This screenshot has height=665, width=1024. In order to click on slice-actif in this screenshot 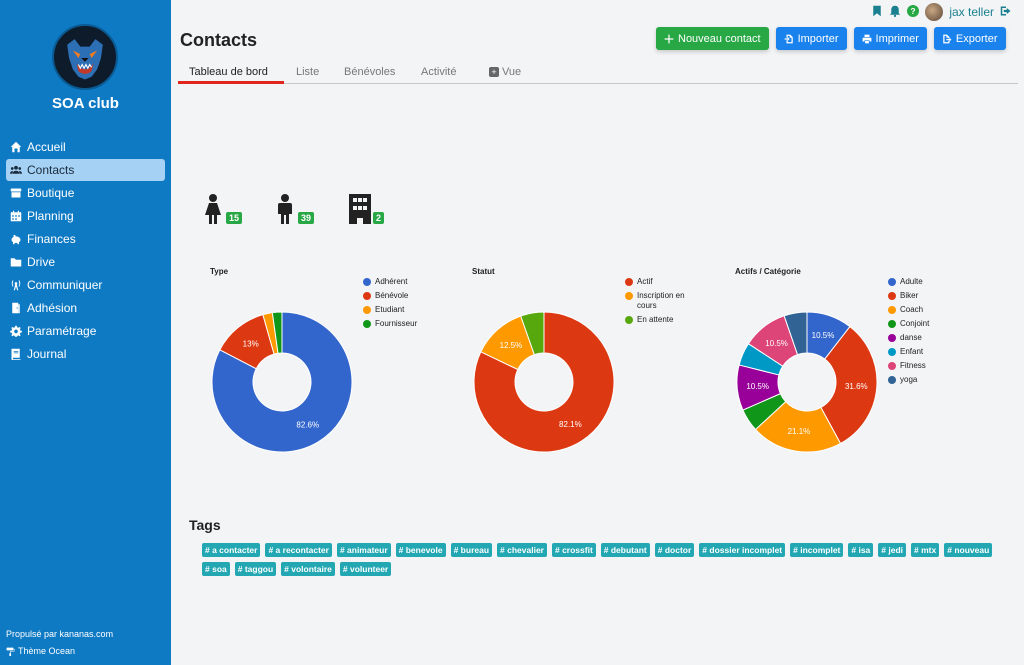, I will do `click(544, 382)`.